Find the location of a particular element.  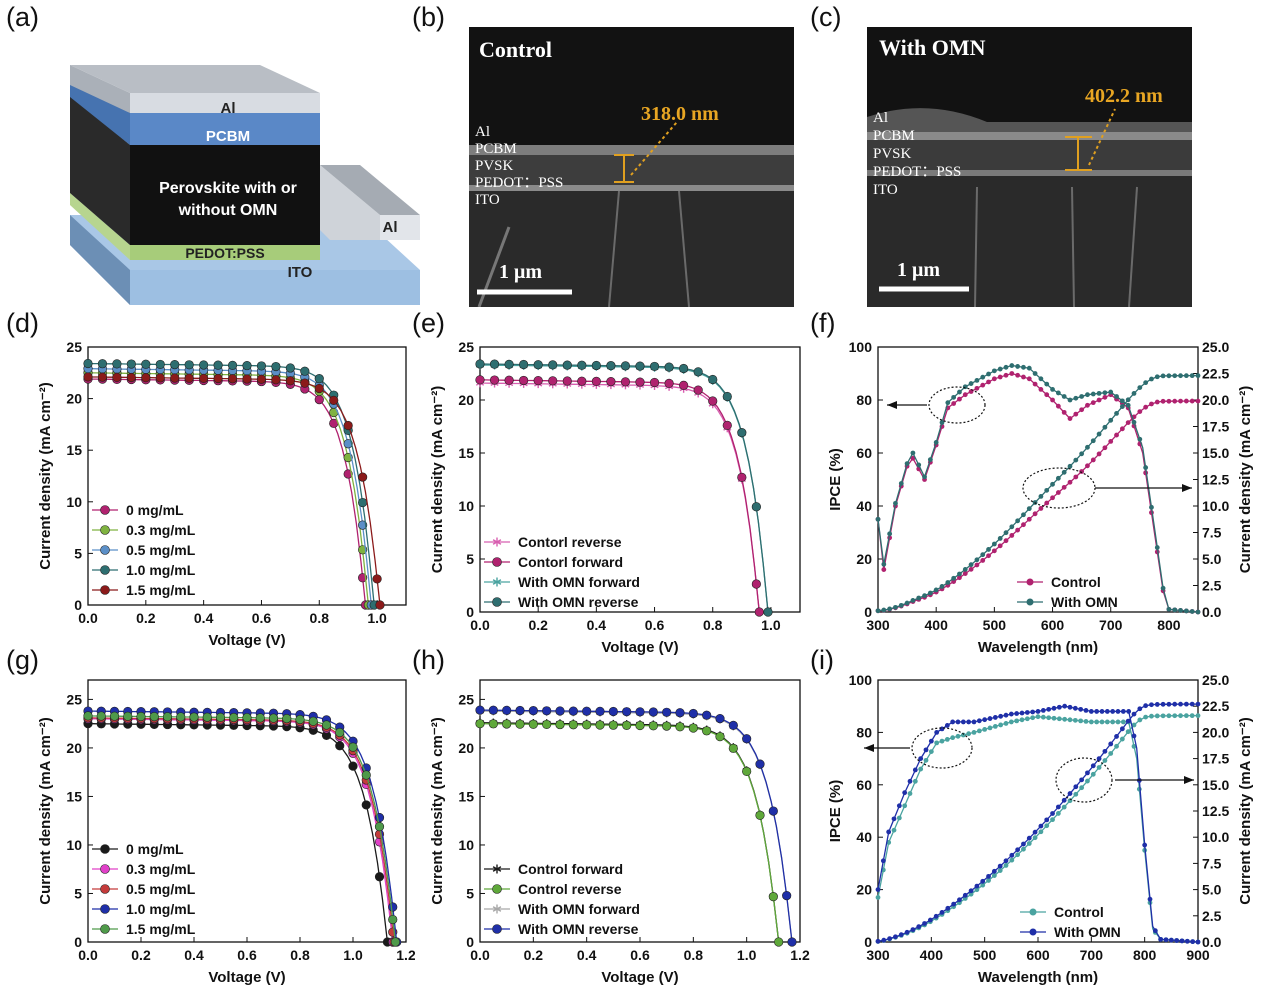

y2-tick-label: 17.5 is located at coordinates (1215, 759).